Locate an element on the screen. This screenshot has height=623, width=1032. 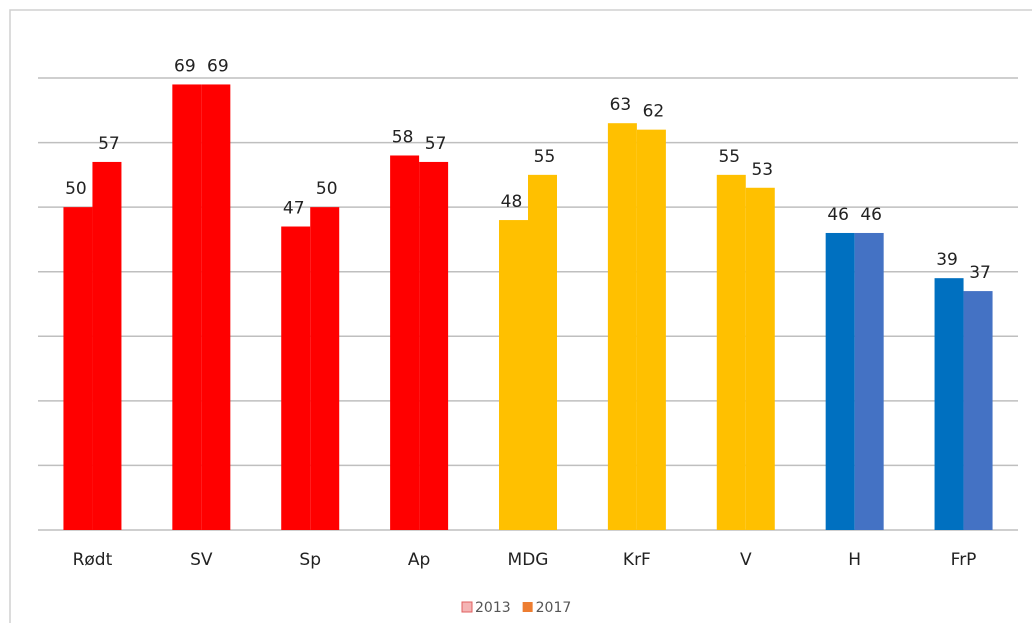
data-label: 53 is located at coordinates (762, 170).